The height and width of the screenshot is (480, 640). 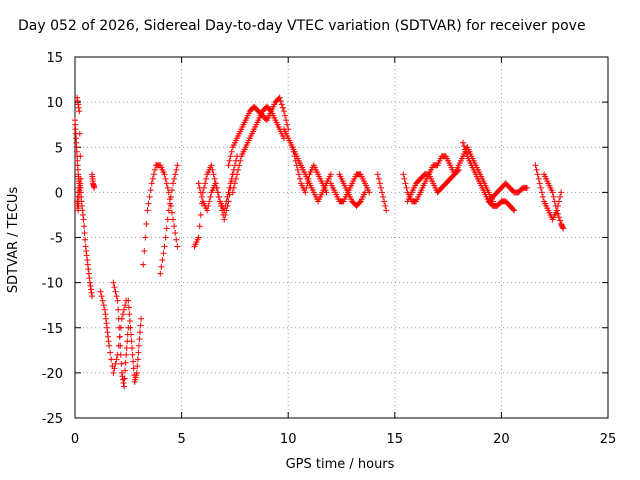 What do you see at coordinates (340, 464) in the screenshot?
I see `x-axis-label: GPS time / hours` at bounding box center [340, 464].